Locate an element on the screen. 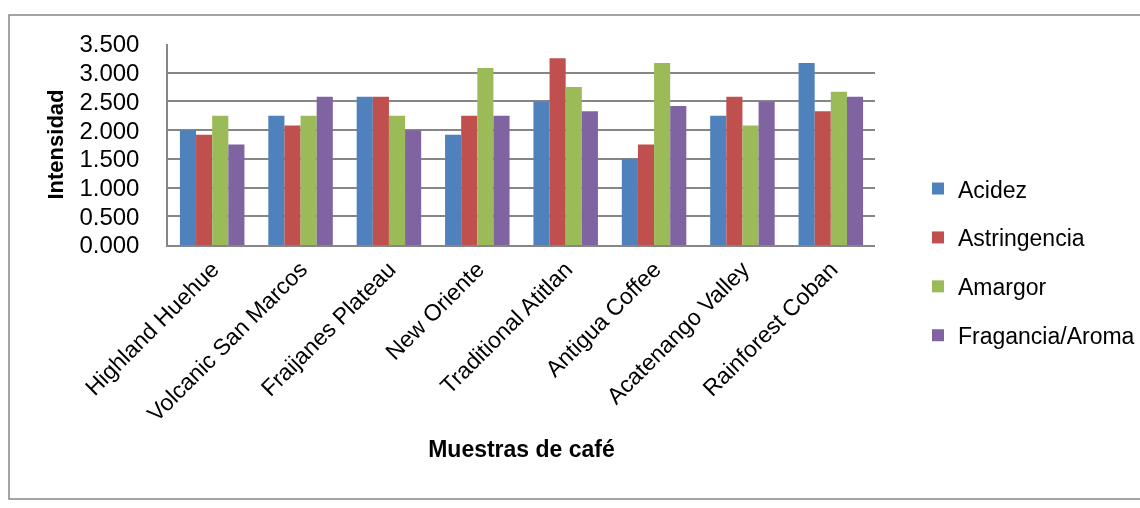 The height and width of the screenshot is (508, 1140). y-tick-label: 3.000 is located at coordinates (109, 73).